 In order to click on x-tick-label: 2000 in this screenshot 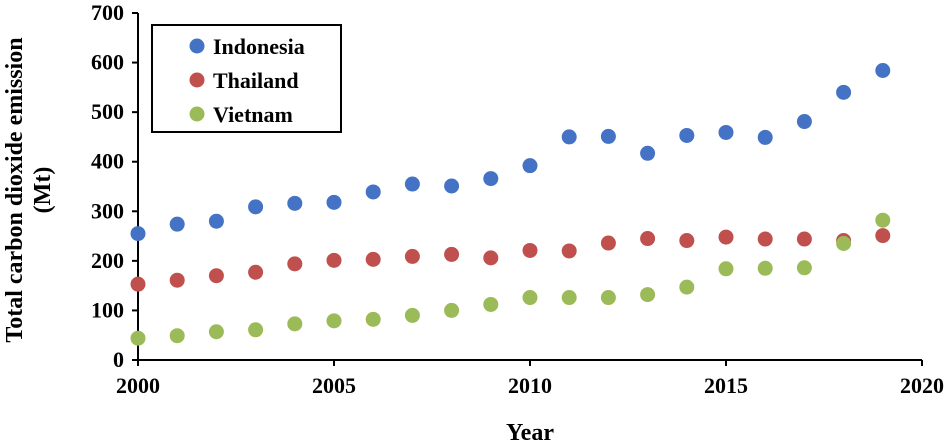, I will do `click(138, 385)`.